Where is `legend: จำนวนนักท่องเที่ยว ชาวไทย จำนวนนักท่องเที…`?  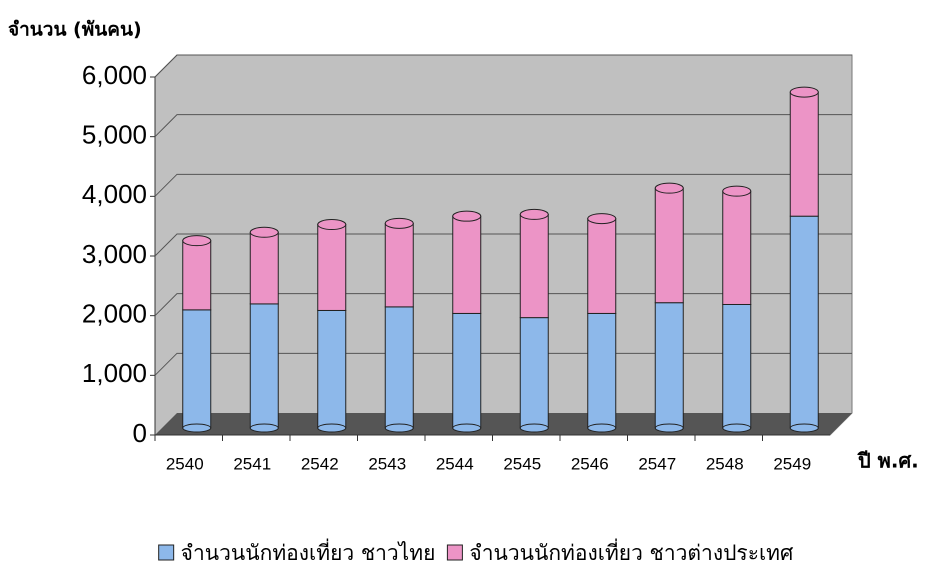 legend: จำนวนนักท่องเที่ยว ชาวไทย จำนวนนักท่องเที… is located at coordinates (476, 551).